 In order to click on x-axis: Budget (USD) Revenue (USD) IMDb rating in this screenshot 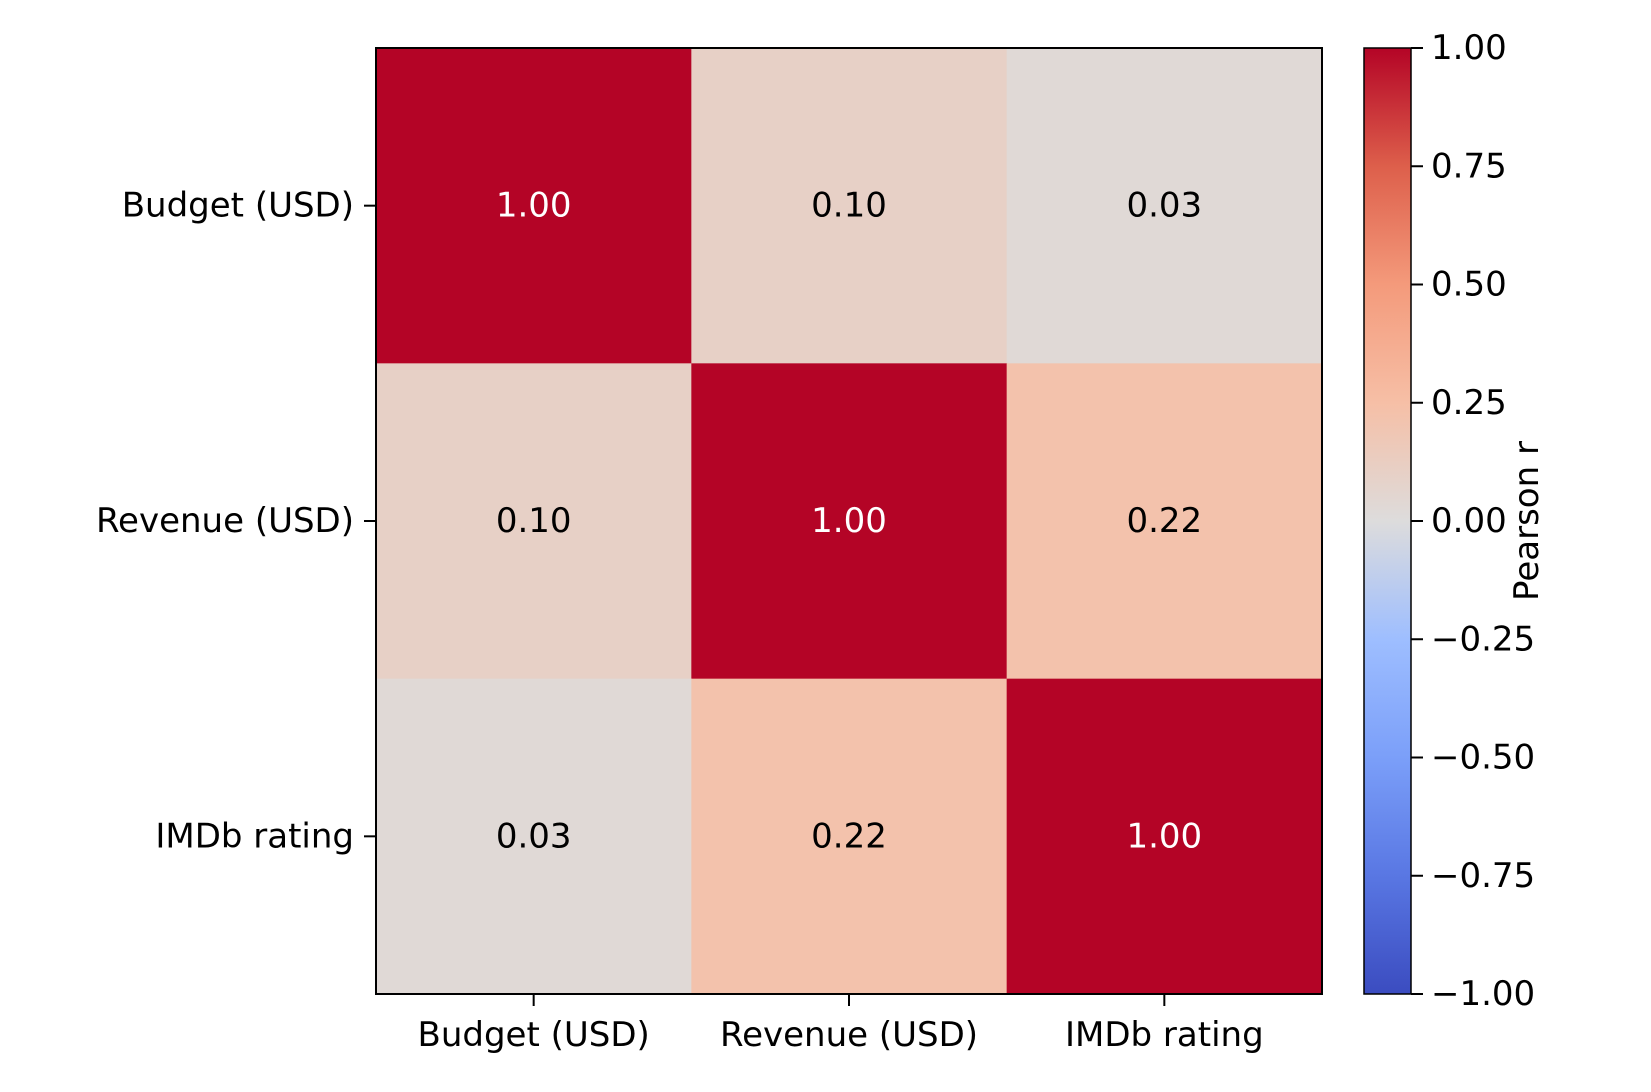, I will do `click(841, 1024)`.